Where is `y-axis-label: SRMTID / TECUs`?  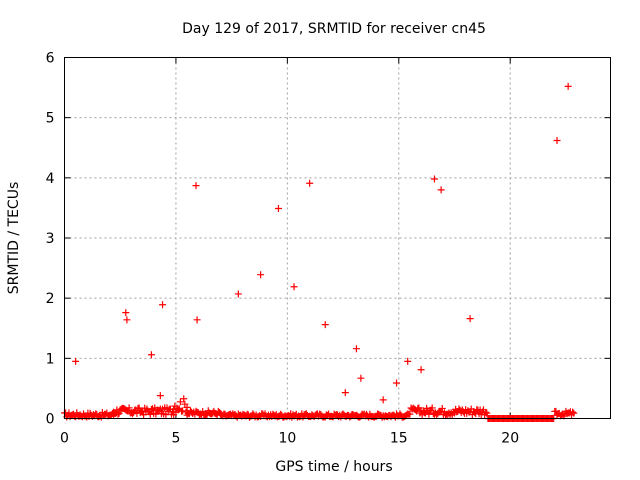
y-axis-label: SRMTID / TECUs is located at coordinates (14, 238).